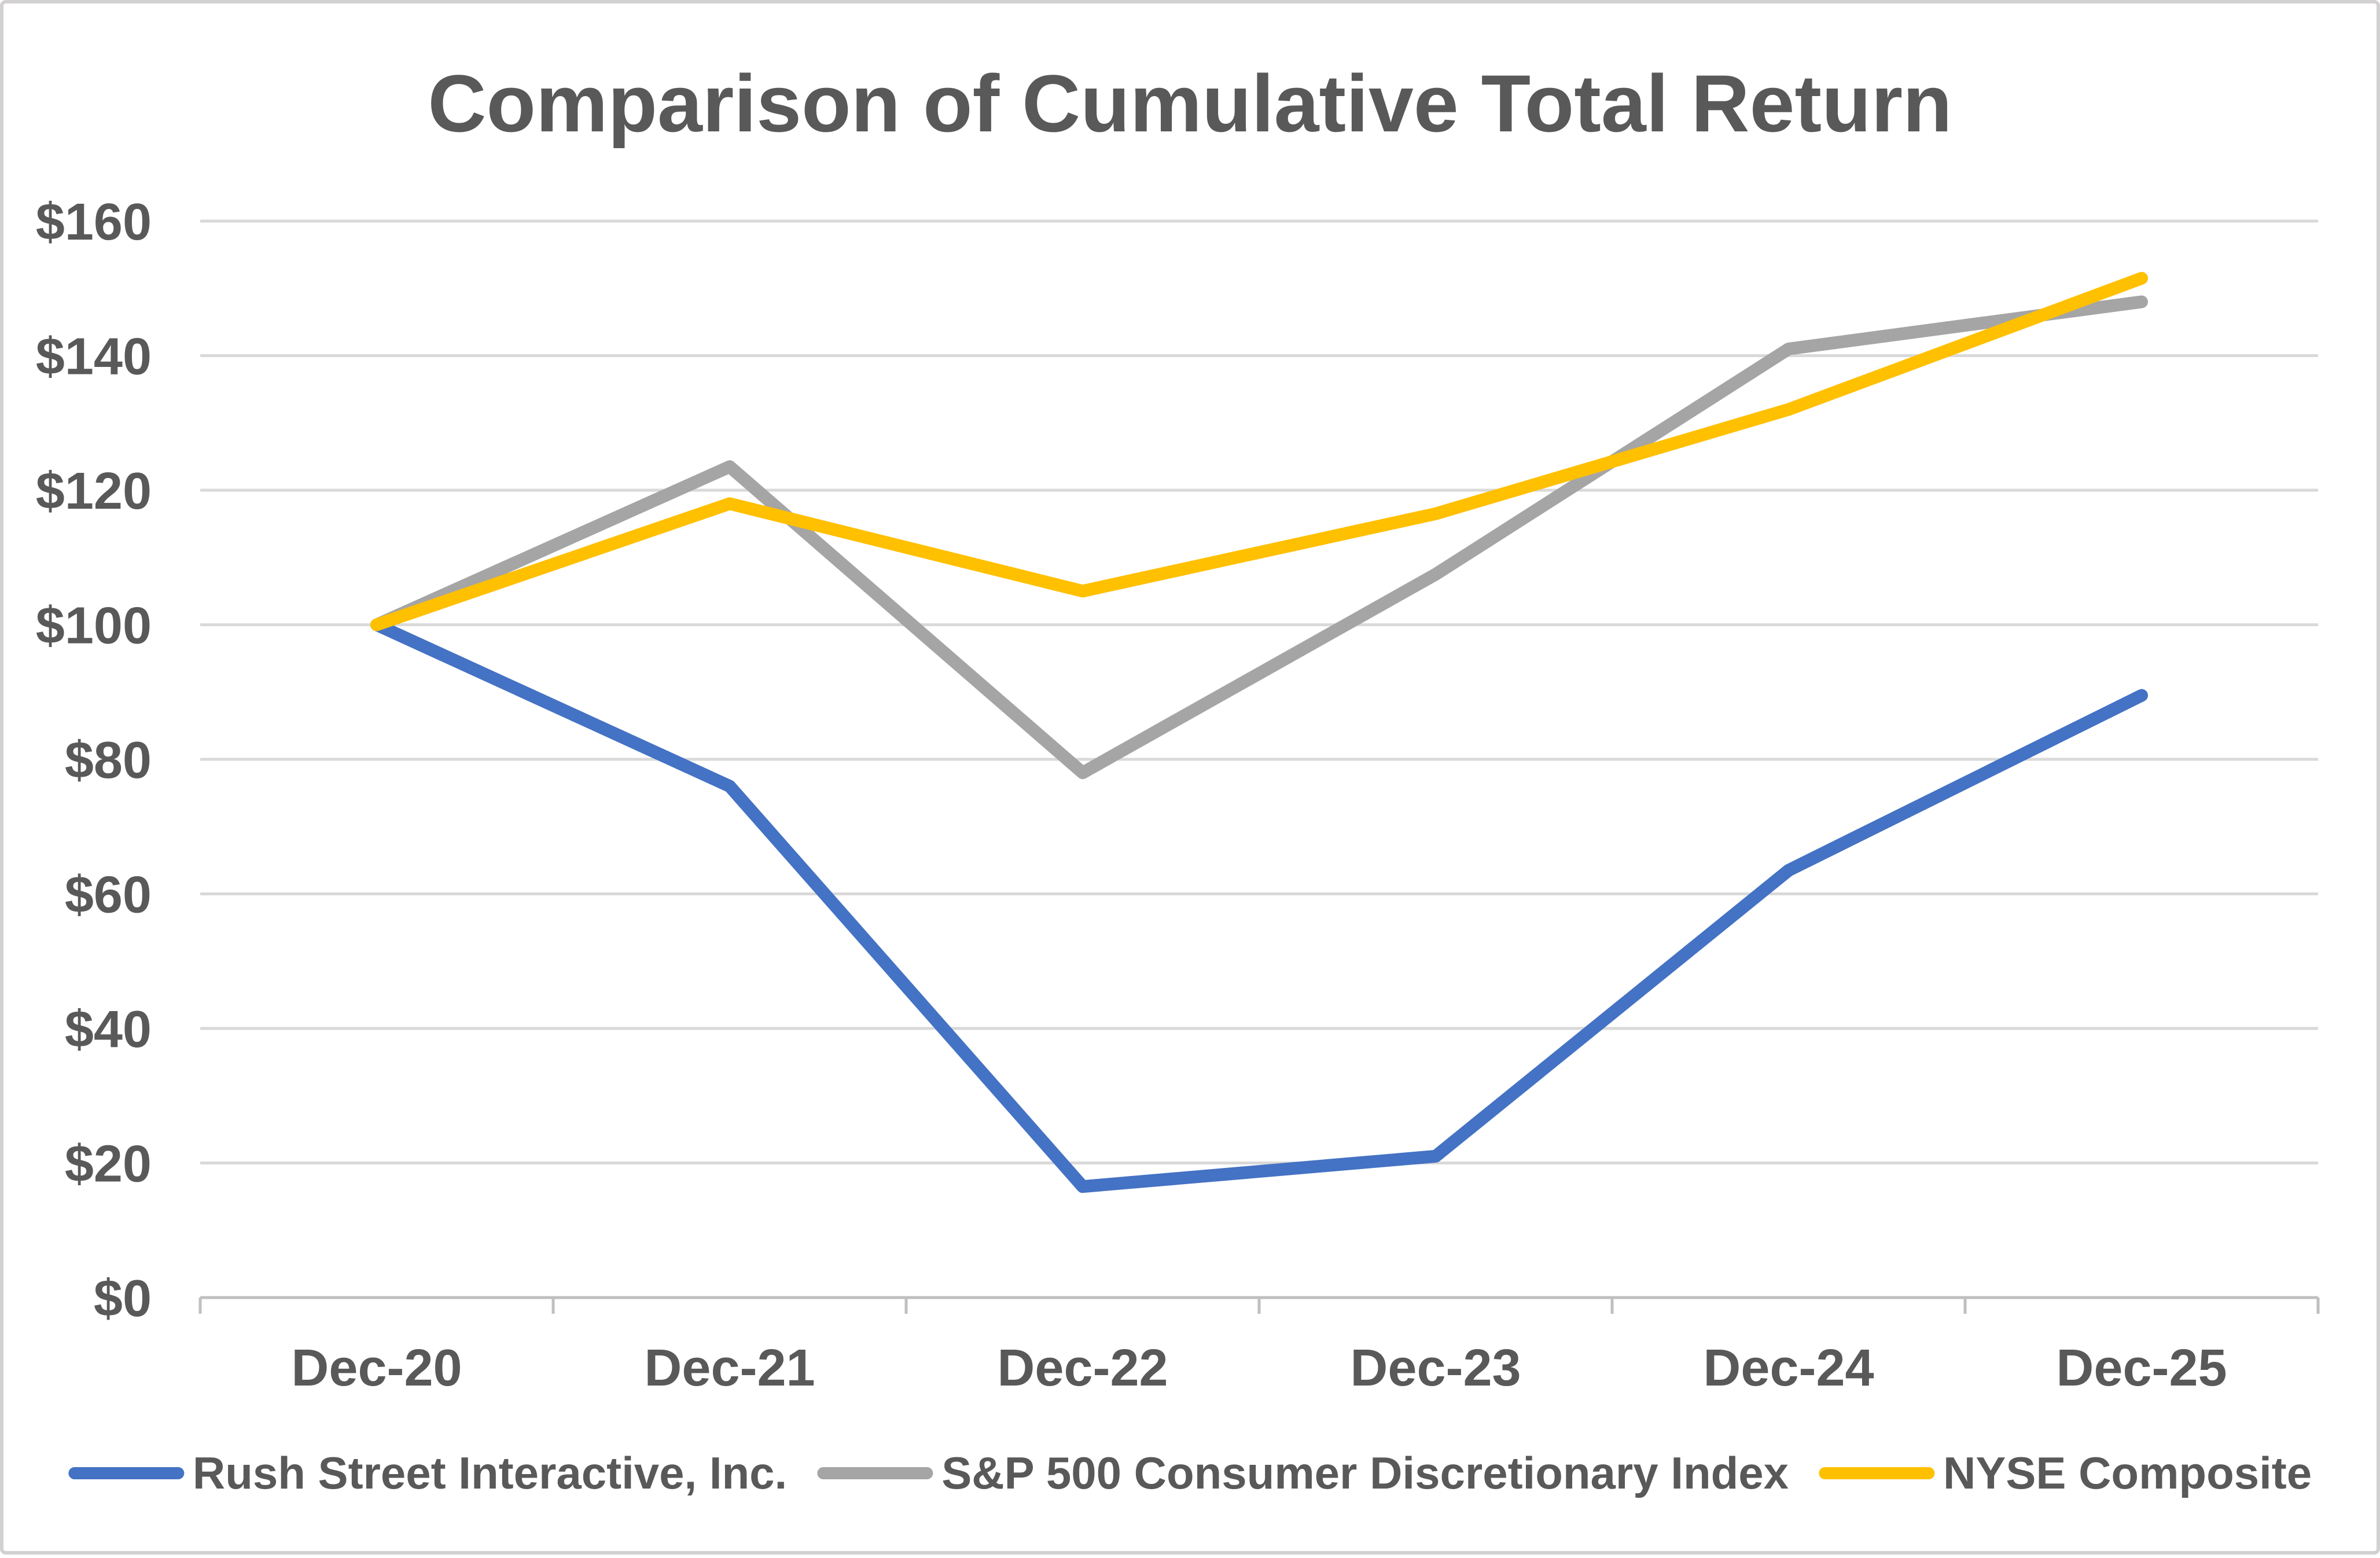 The image size is (2380, 1558). I want to click on x-axis-tick-label: Dec-23, so click(1436, 1368).